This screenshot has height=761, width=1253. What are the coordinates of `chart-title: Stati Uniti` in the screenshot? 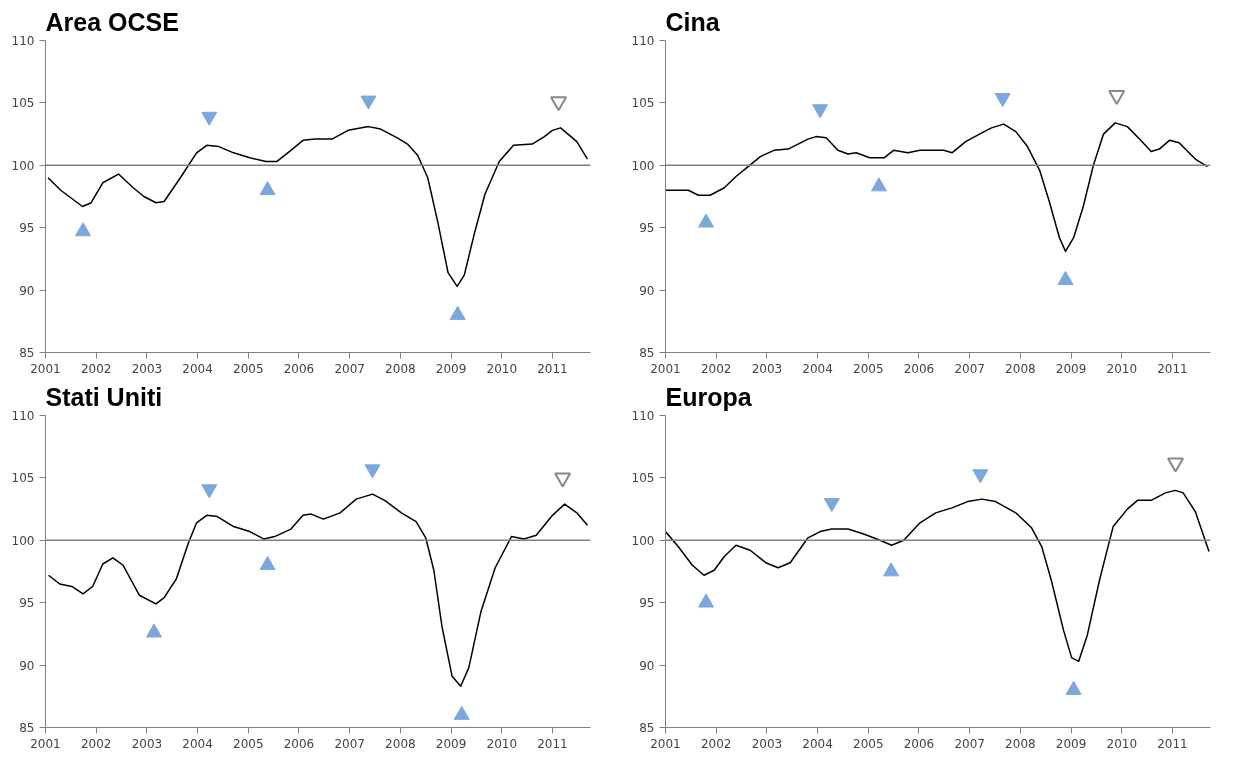 It's located at (104, 396).